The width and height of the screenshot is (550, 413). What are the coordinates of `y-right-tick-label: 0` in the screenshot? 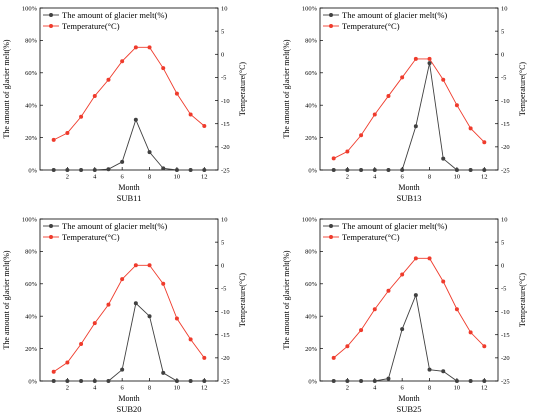 It's located at (502, 266).